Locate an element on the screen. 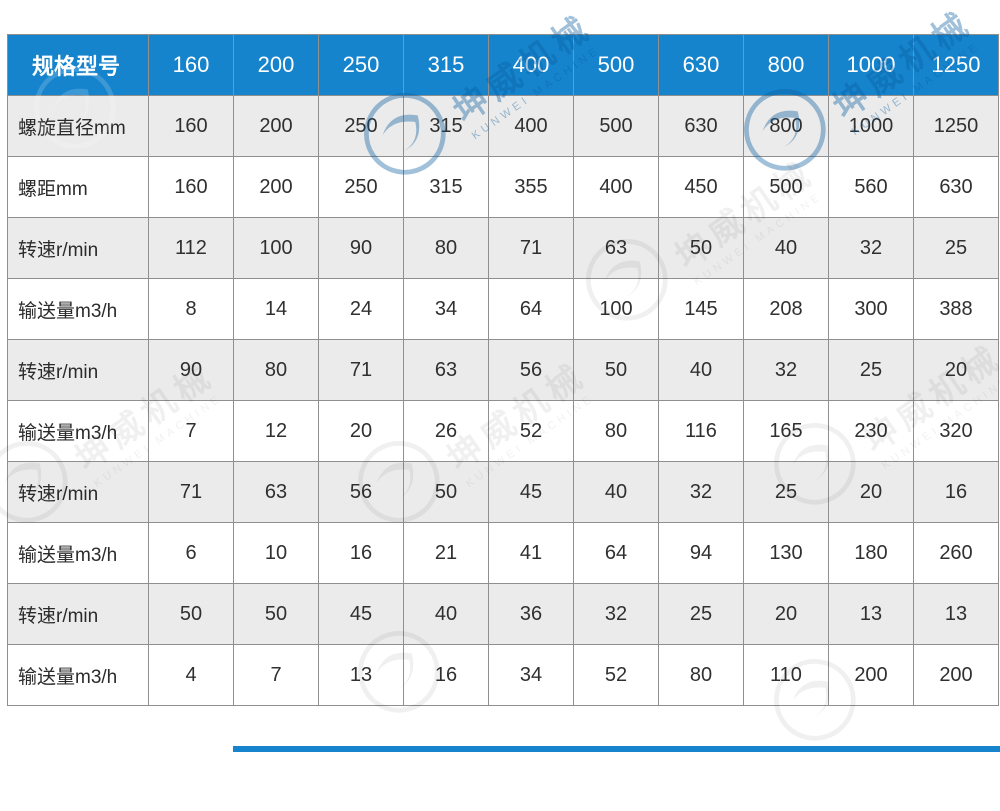 This screenshot has height=811, width=1000. spec-cell: 8 is located at coordinates (191, 309).